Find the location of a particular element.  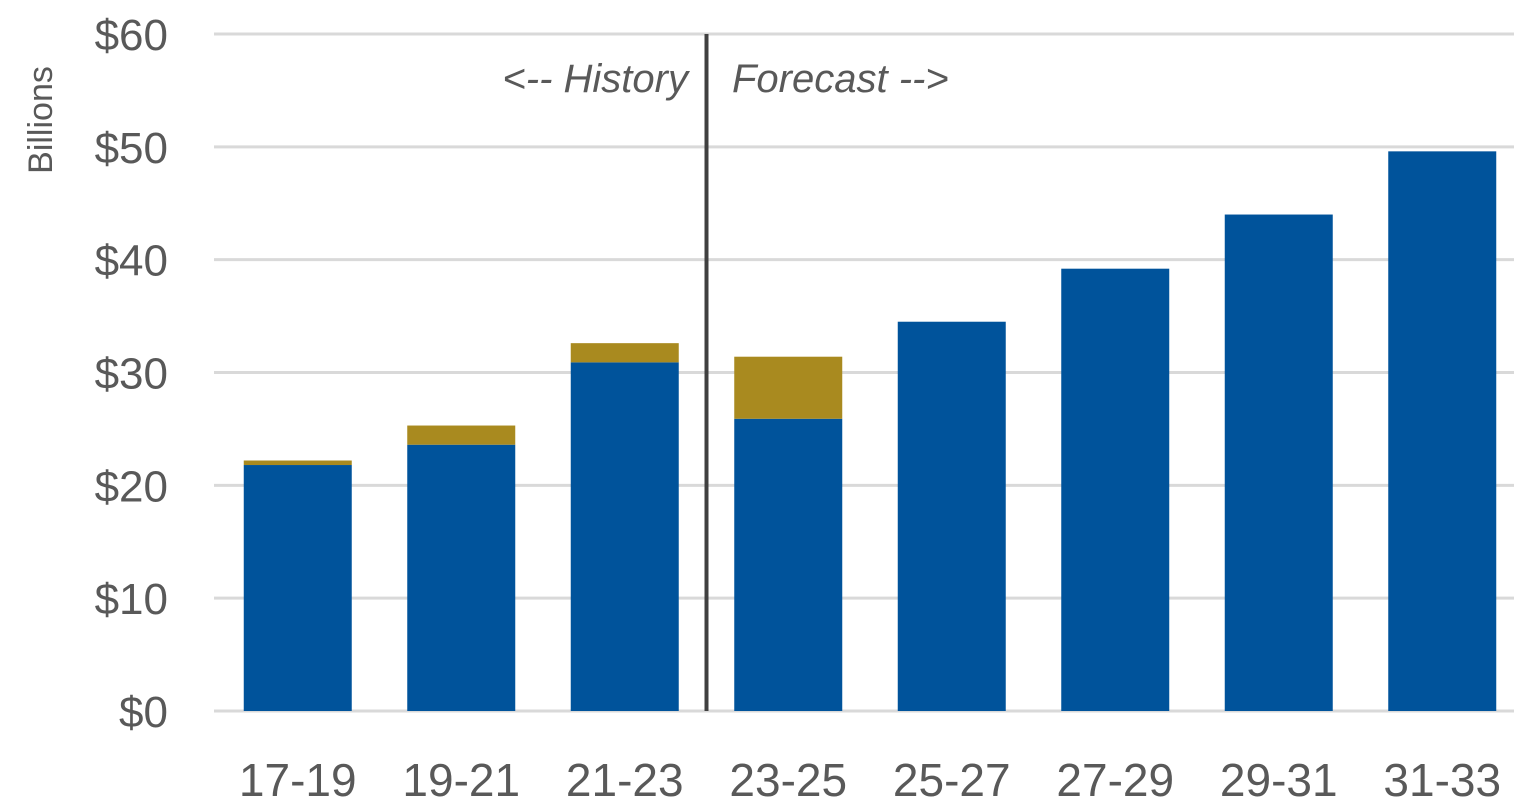

x-tick-label: 27-29 is located at coordinates (1115, 779).